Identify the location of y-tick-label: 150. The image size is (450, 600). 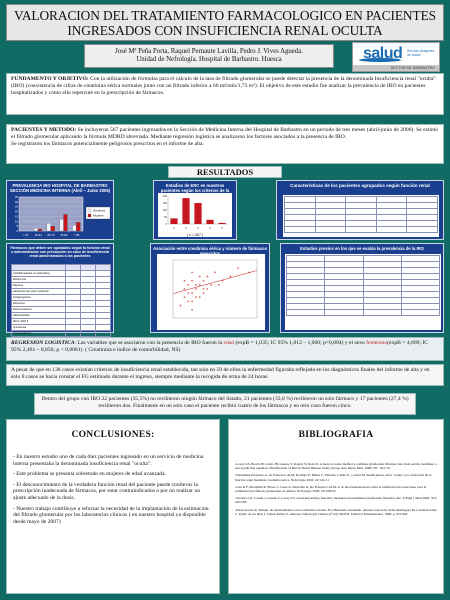
(165, 203).